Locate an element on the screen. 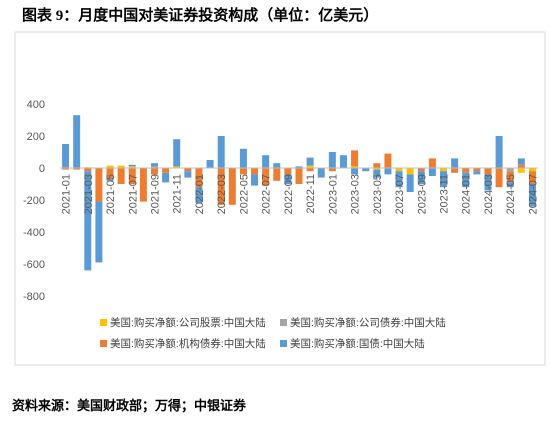 The width and height of the screenshot is (550, 428). x-tick-label: 2024-03 is located at coordinates (489, 194).